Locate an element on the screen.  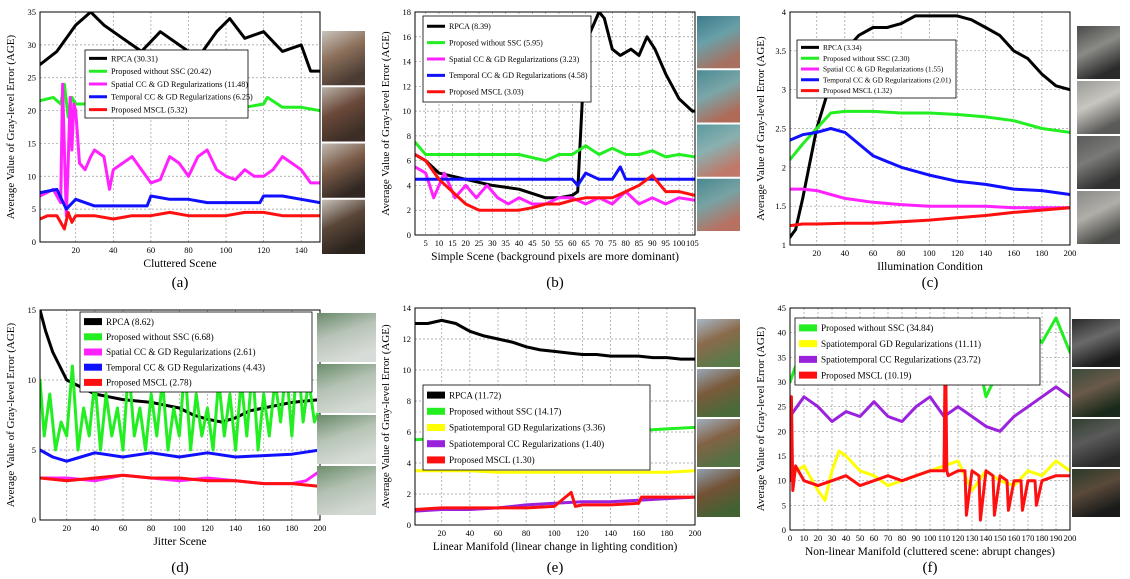
x-tick-label: 50 is located at coordinates (860, 538).